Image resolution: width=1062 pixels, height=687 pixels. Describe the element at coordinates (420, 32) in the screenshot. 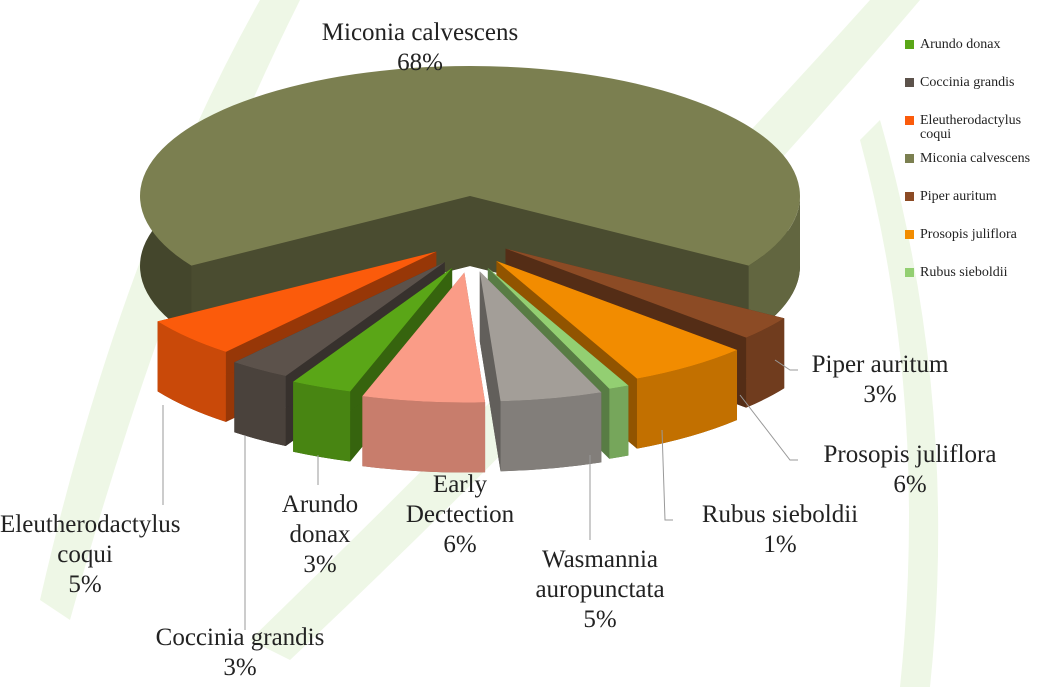

I see `data-label-name: Miconia calvescens` at that location.